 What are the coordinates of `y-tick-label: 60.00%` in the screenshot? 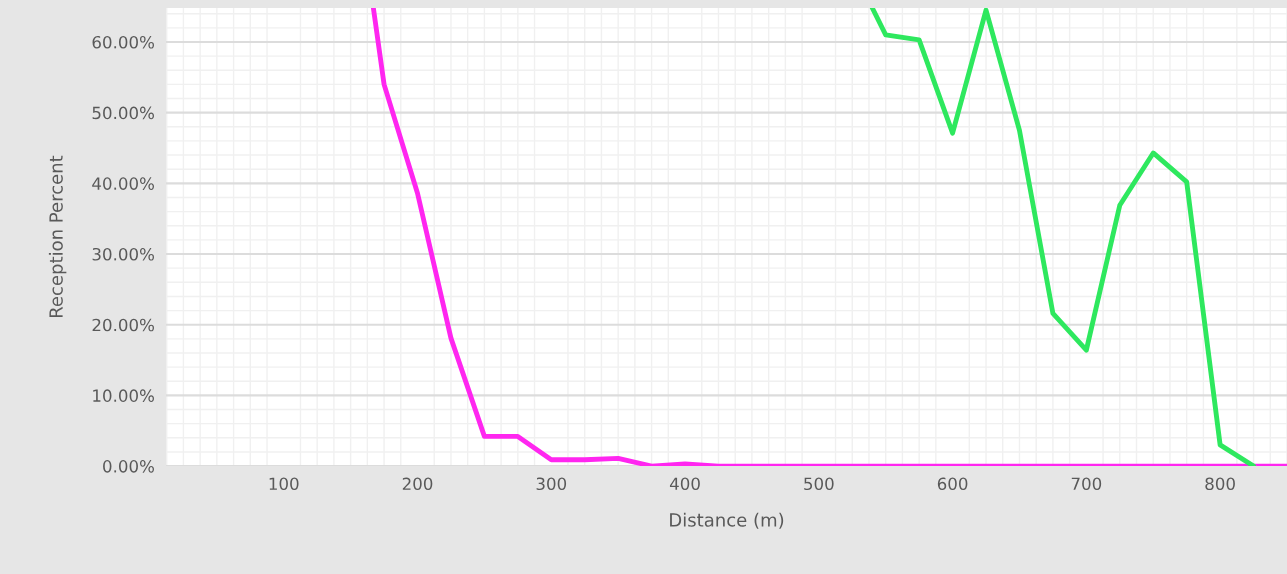 It's located at (123, 42).